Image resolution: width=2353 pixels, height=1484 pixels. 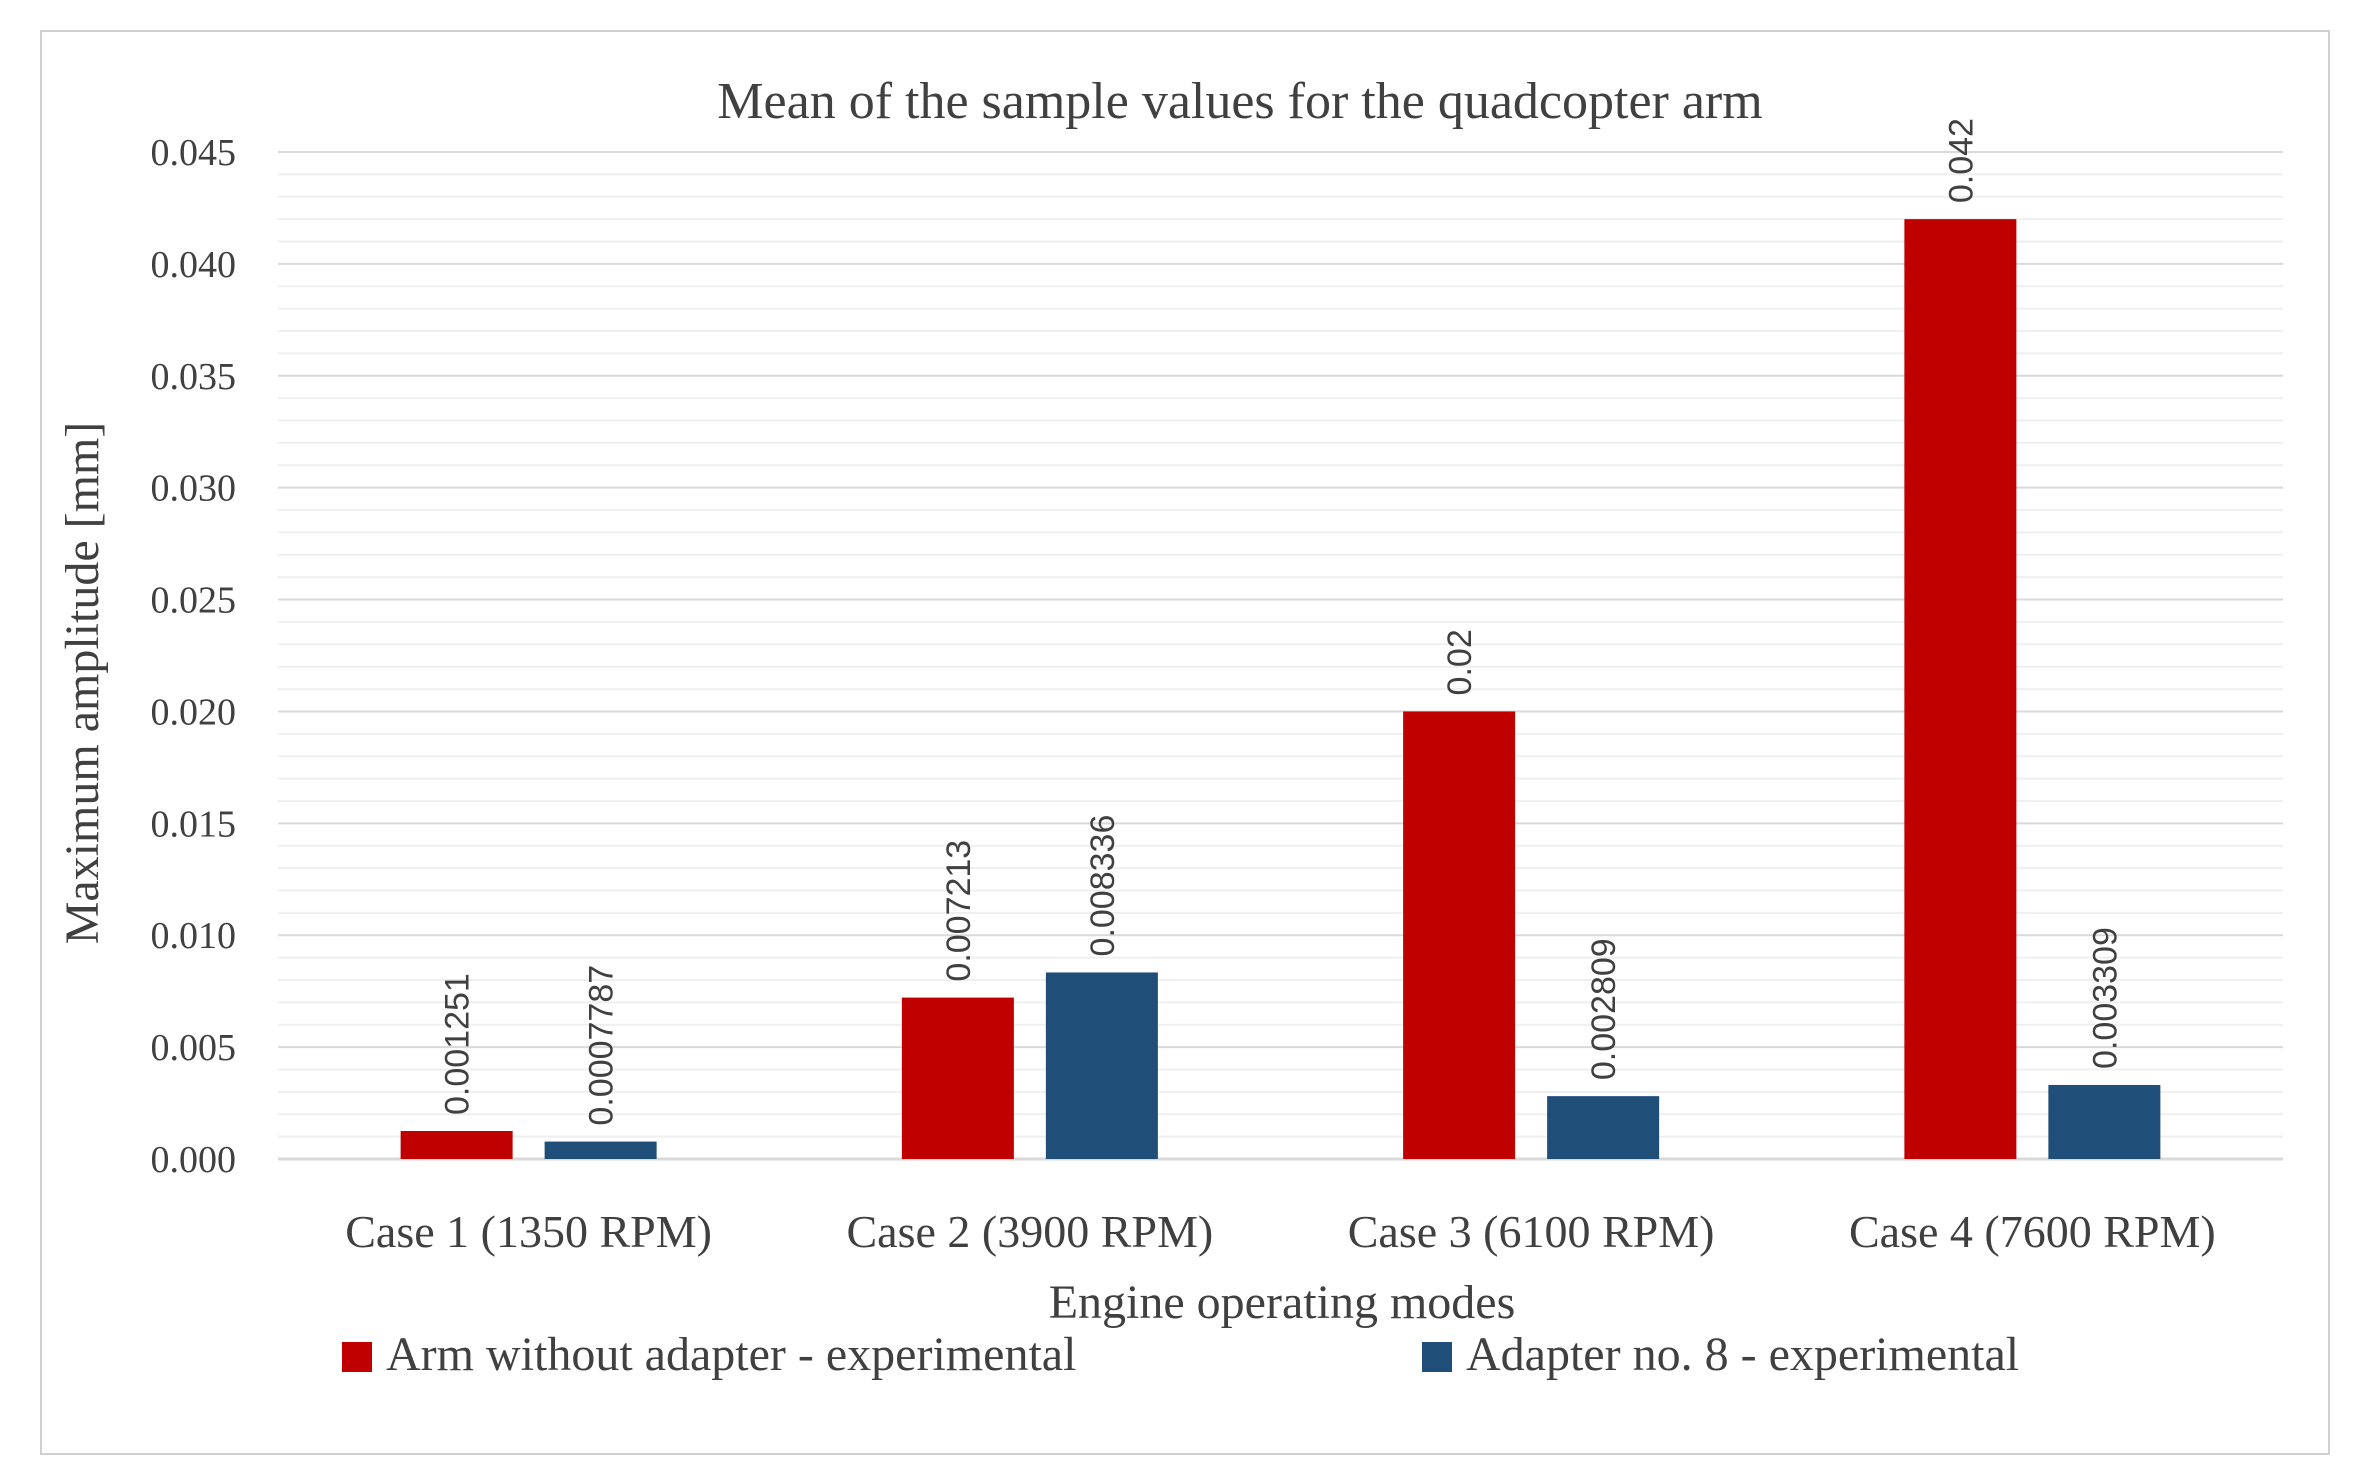 What do you see at coordinates (1531, 1231) in the screenshot?
I see `x-category-label: Case 3 (6100 RPM)` at bounding box center [1531, 1231].